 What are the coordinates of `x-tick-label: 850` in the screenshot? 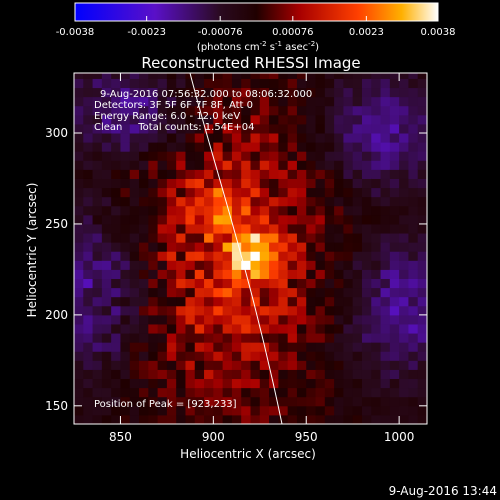 It's located at (120, 437).